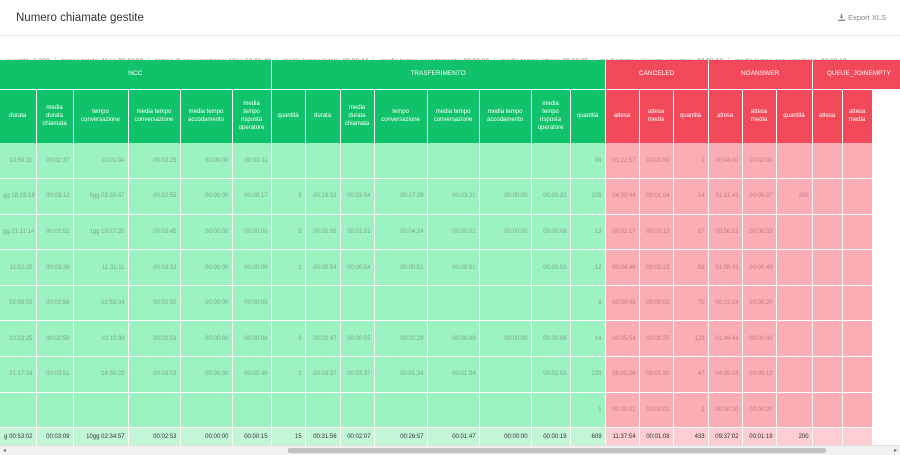  Describe the element at coordinates (101, 374) in the screenshot. I see `table-cell: 16:50:22` at that location.